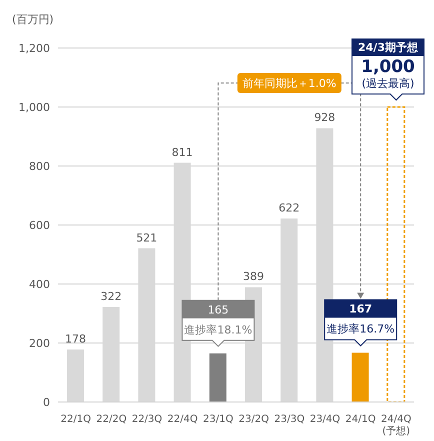 This screenshot has height=441, width=434. I want to click on callout-box: 165 進捗率18.1%, so click(218, 324).